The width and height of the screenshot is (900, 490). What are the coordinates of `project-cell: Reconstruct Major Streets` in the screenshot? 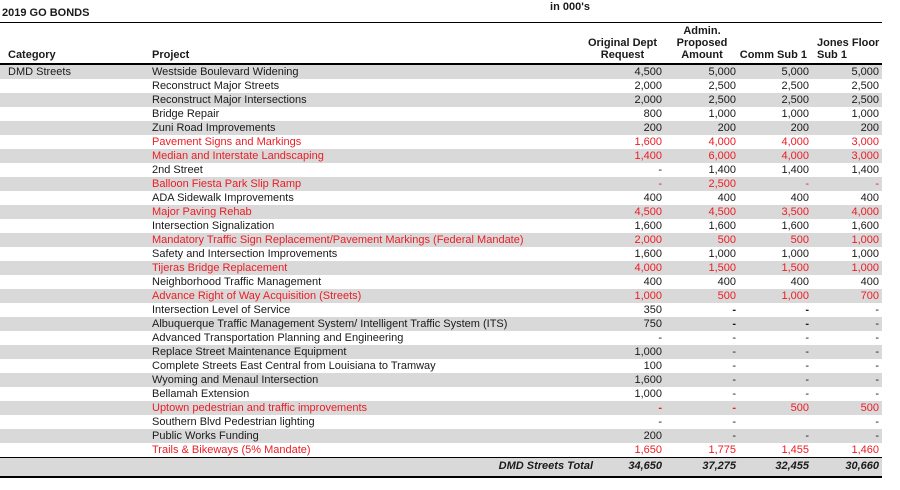 It's located at (216, 86).